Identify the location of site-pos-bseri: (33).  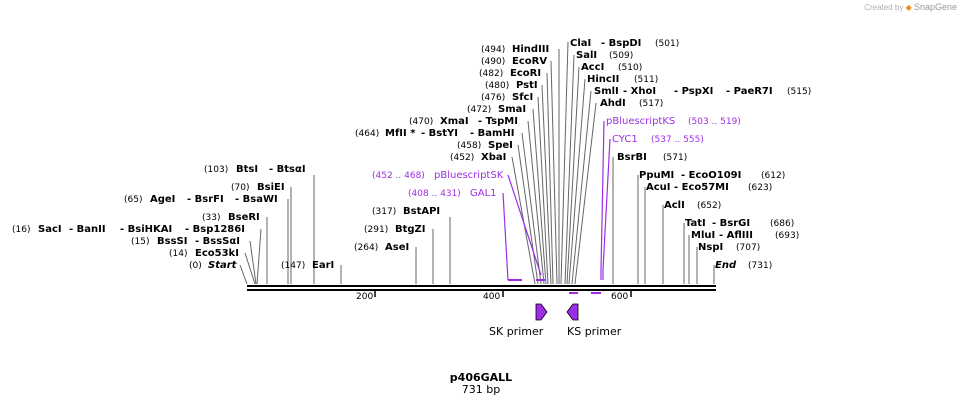
(211, 218).